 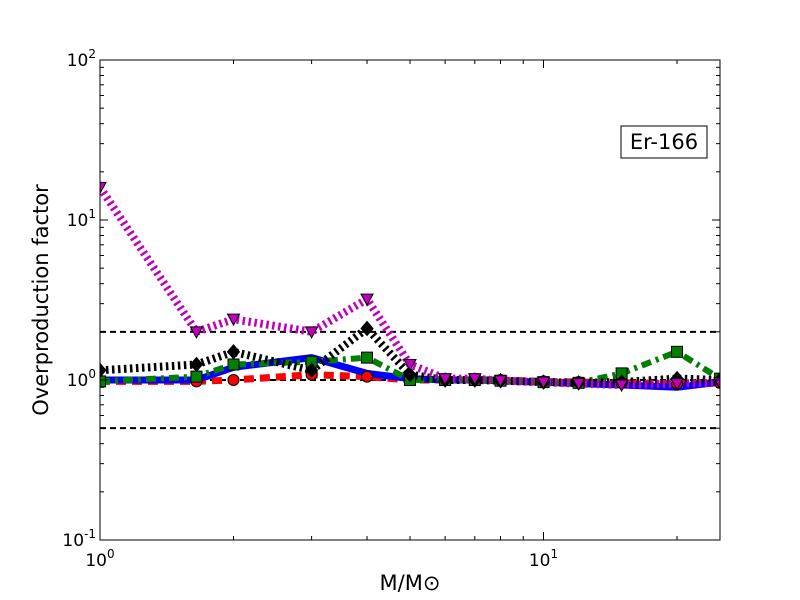 I want to click on y-tick-label: 10², so click(x=81, y=59).